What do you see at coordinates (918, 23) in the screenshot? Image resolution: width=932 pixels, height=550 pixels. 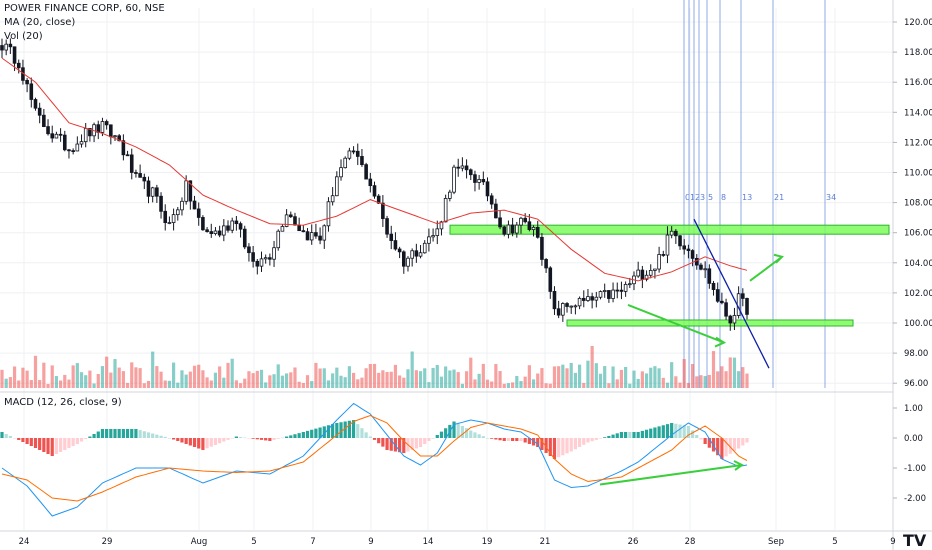 I see `price-tick-label: 120.00` at bounding box center [918, 23].